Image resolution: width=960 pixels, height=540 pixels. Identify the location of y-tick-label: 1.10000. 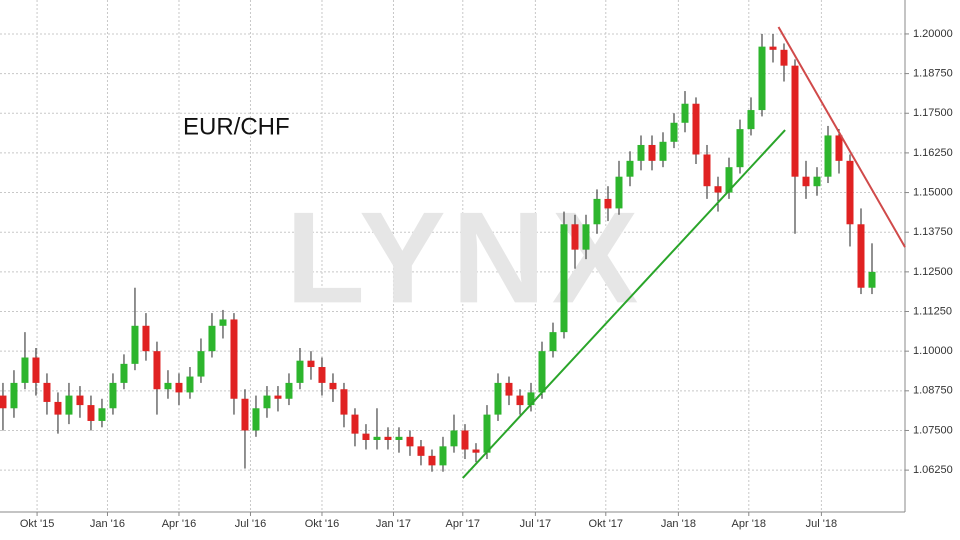
(933, 351).